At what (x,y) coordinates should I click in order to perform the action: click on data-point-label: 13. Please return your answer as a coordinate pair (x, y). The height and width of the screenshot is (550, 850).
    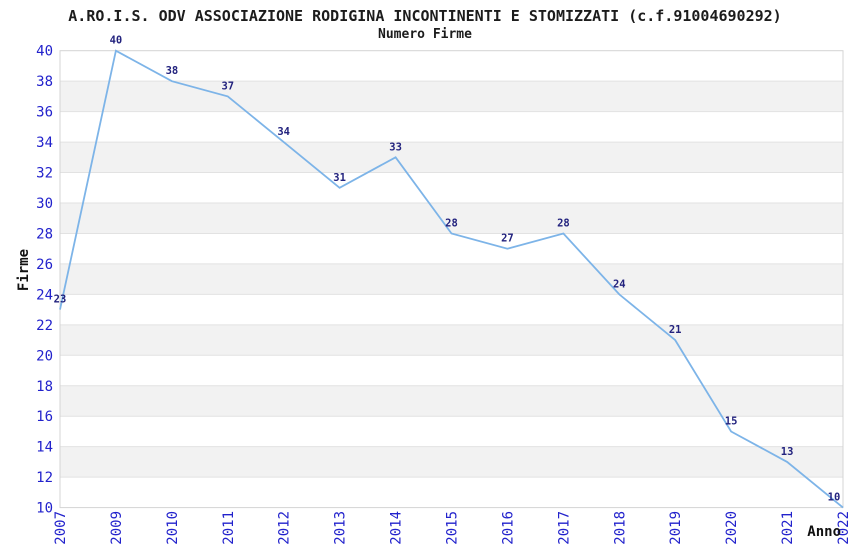
    Looking at the image, I should click on (787, 452).